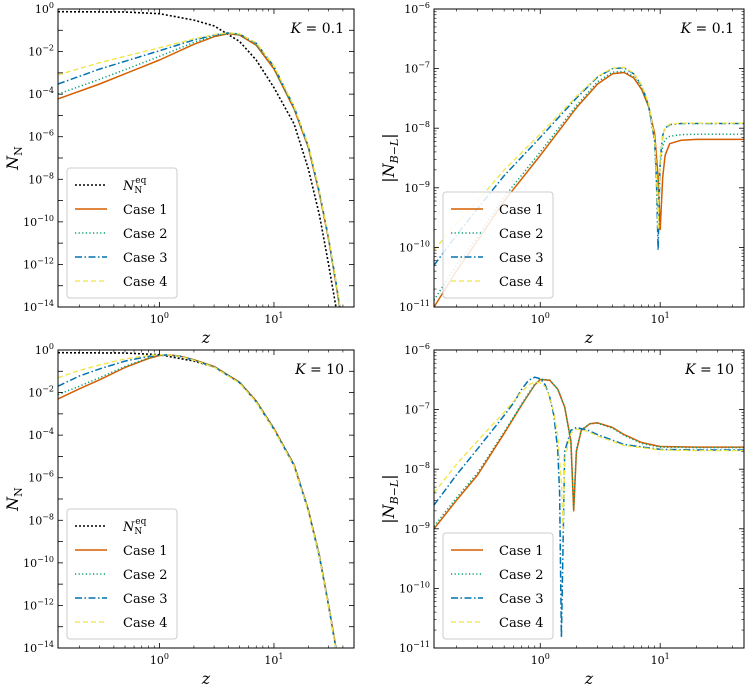 The height and width of the screenshot is (688, 747). I want to click on series-line-case1, so click(589, 454).